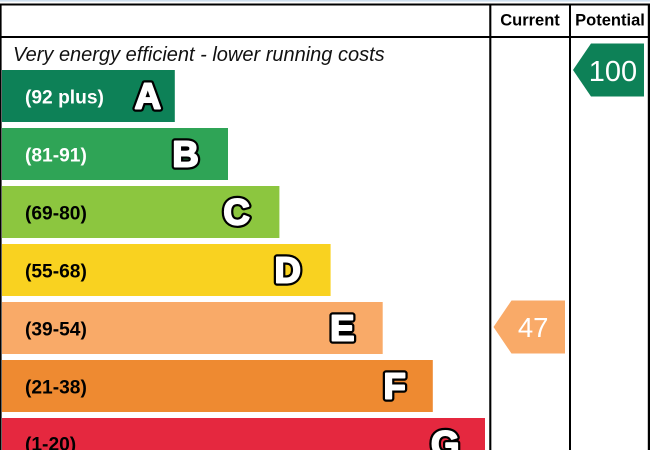 The image size is (650, 450). Describe the element at coordinates (533, 327) in the screenshot. I see `svg-text: 47` at that location.